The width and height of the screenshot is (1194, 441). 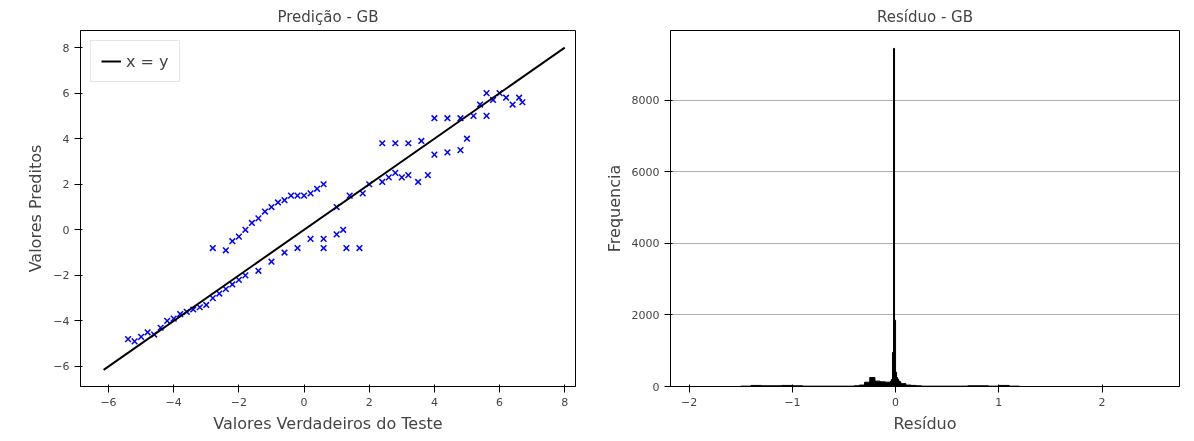 I want to click on y-tick-label: 6, so click(x=66, y=94).